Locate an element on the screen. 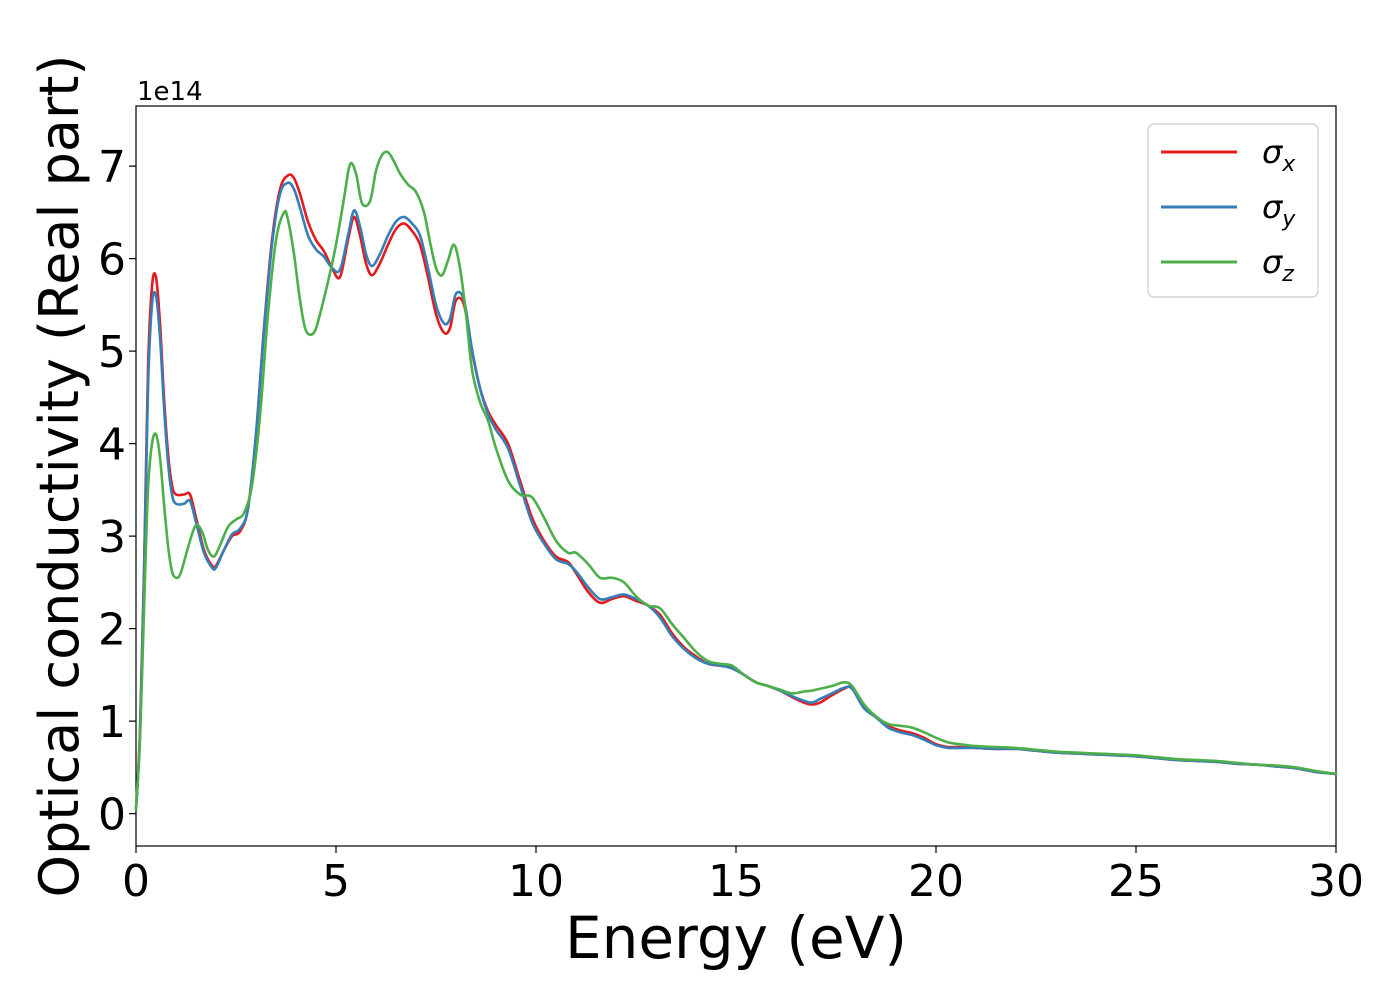 This screenshot has width=1400, height=1000. legend-frame is located at coordinates (1233, 210).